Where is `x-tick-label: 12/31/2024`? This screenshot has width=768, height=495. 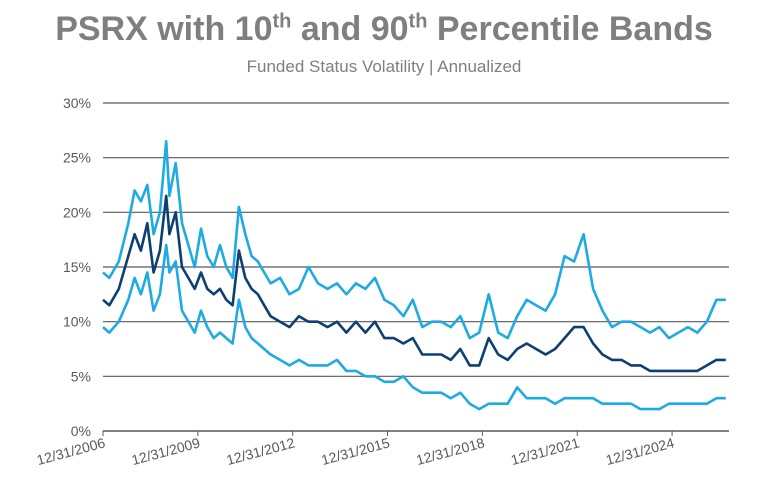 x-tick-label: 12/31/2024 is located at coordinates (640, 451).